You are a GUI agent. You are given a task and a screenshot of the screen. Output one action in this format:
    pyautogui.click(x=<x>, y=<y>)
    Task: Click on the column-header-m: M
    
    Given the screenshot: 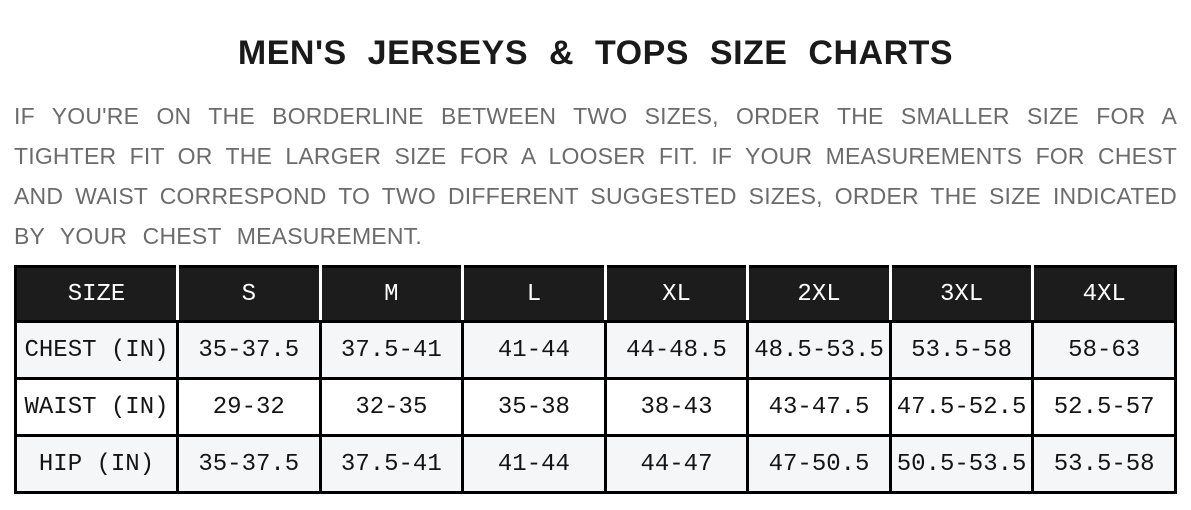 What is the action you would take?
    pyautogui.click(x=390, y=294)
    